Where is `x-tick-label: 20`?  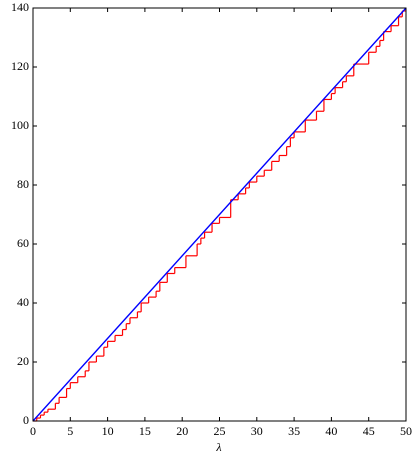 x-tick-label: 20 is located at coordinates (182, 431).